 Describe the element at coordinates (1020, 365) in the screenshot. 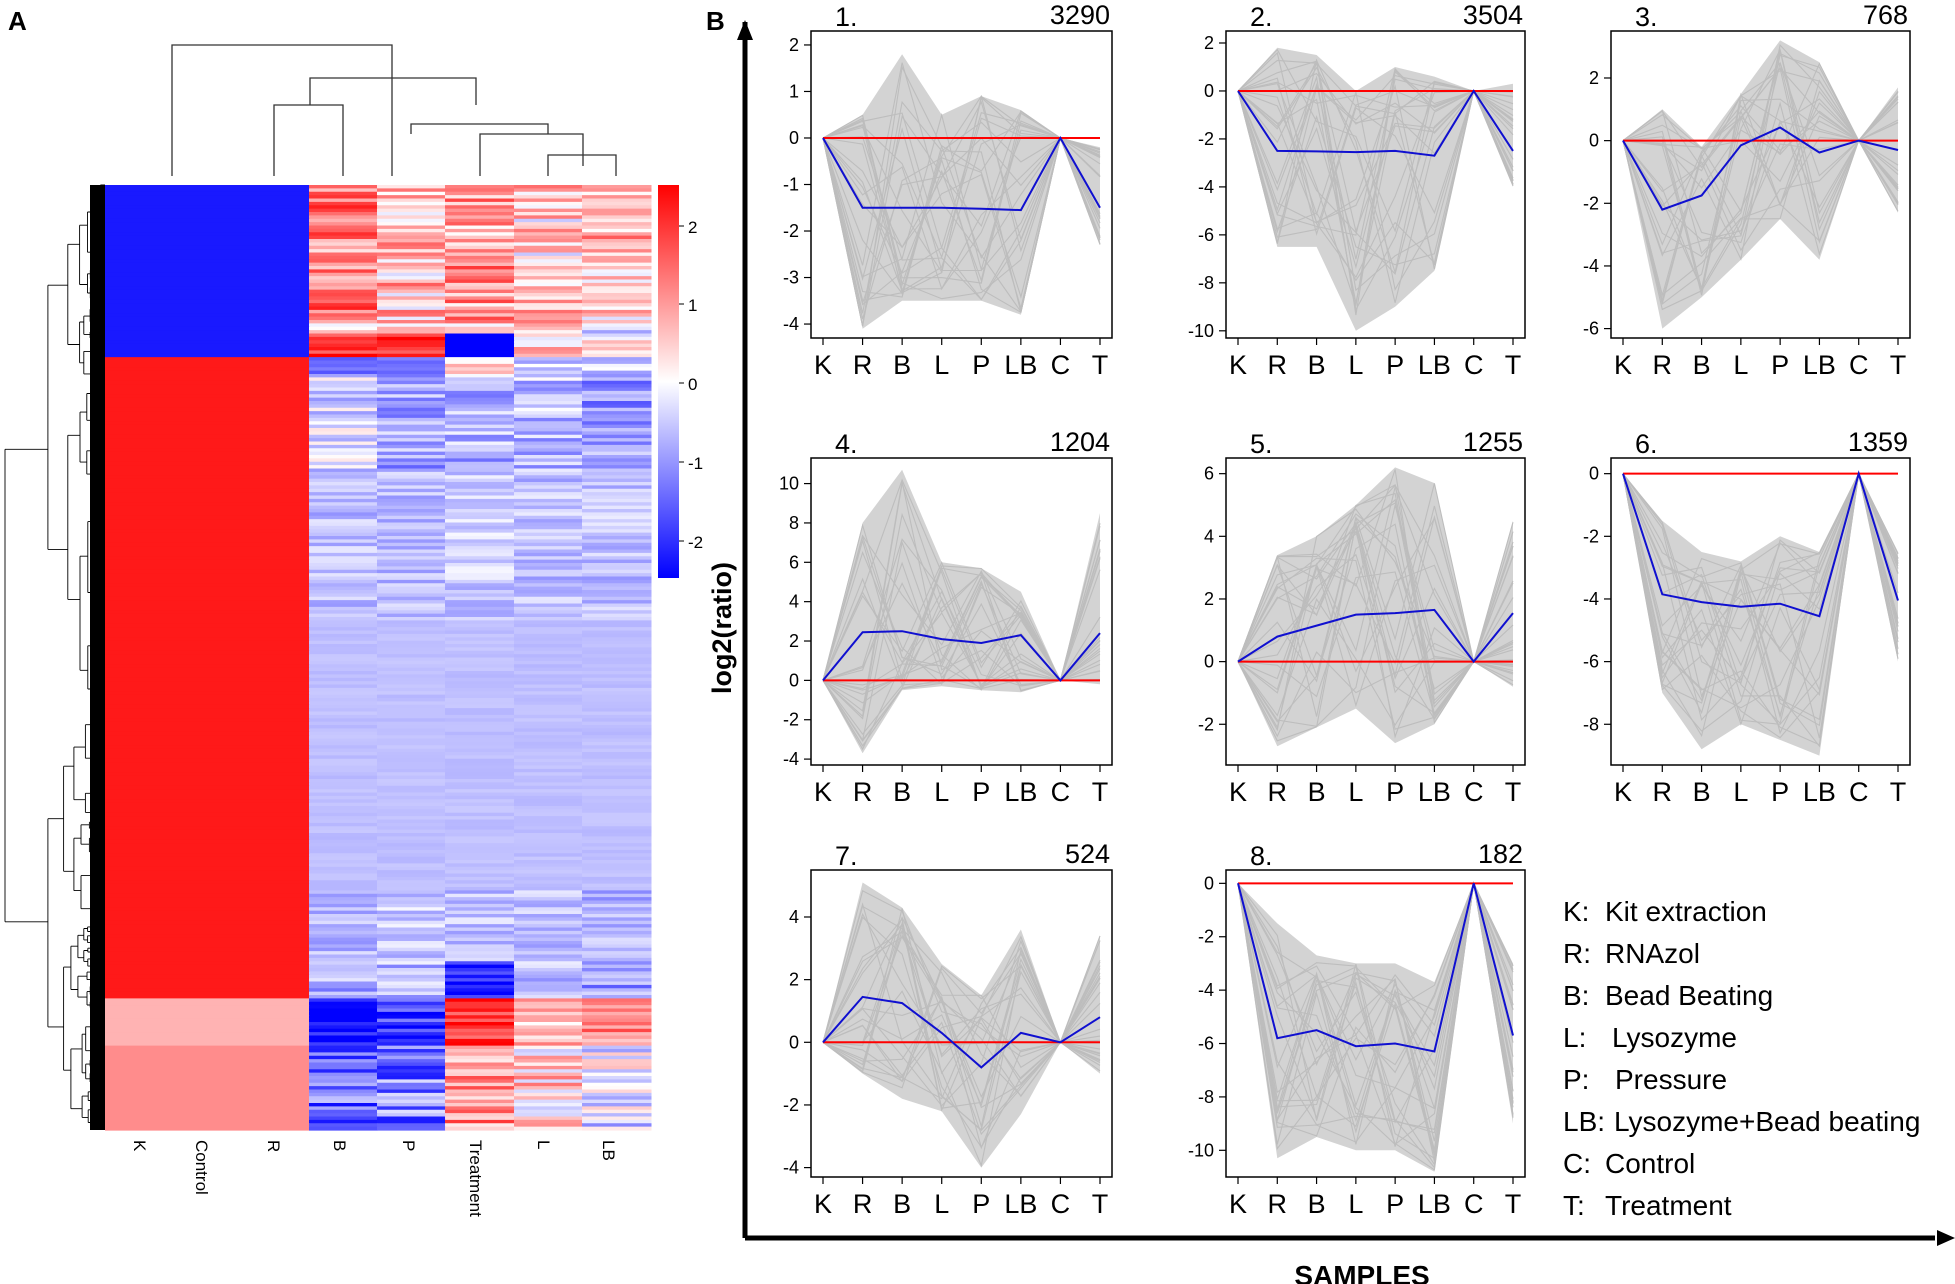

I see `x-tick-label: LB` at that location.